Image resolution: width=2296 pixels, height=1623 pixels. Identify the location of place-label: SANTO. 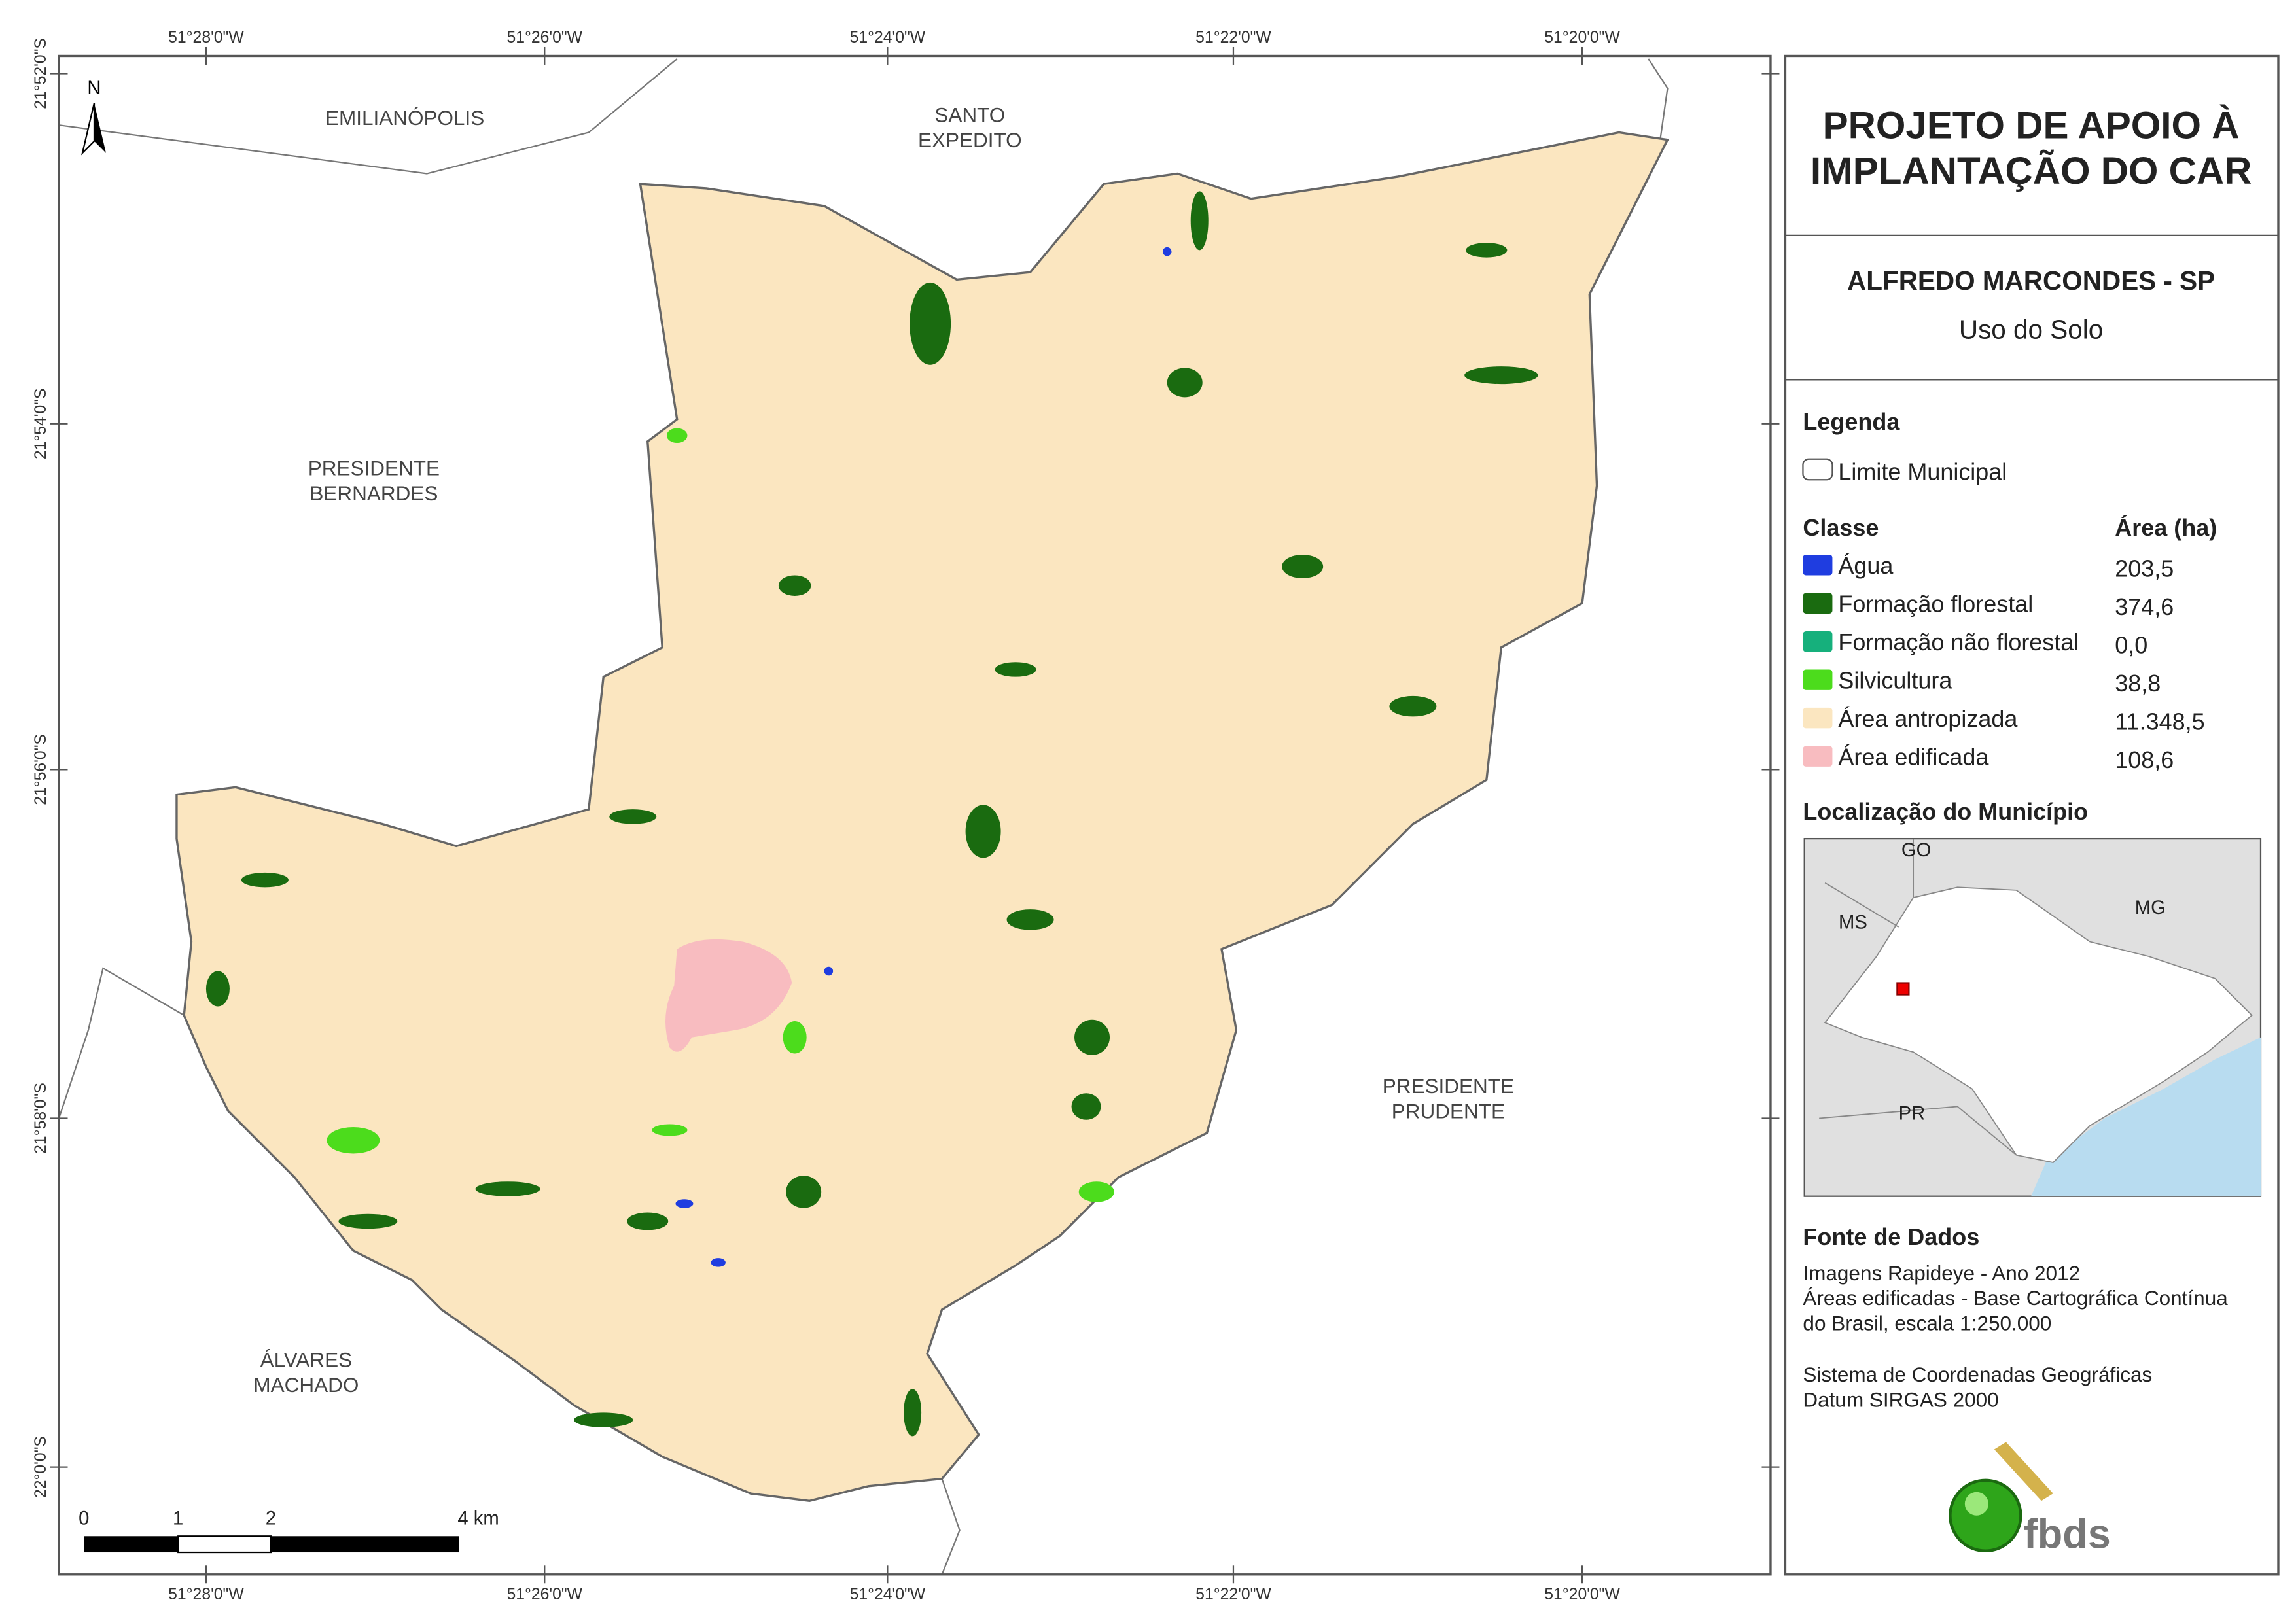
(970, 115).